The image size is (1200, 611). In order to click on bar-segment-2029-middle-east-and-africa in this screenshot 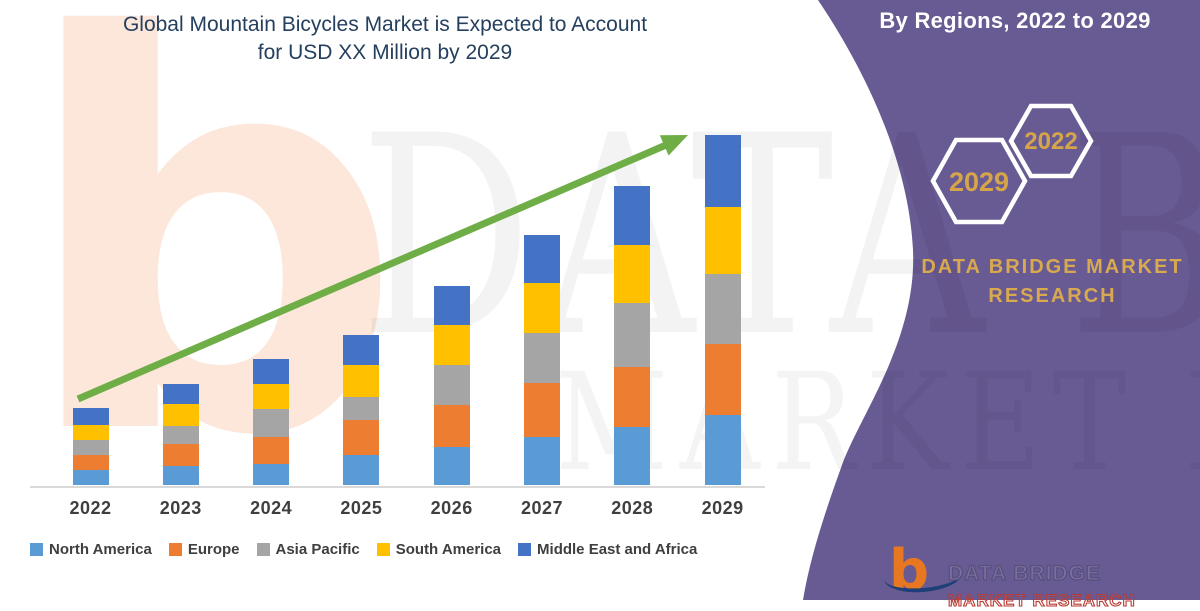, I will do `click(722, 171)`.